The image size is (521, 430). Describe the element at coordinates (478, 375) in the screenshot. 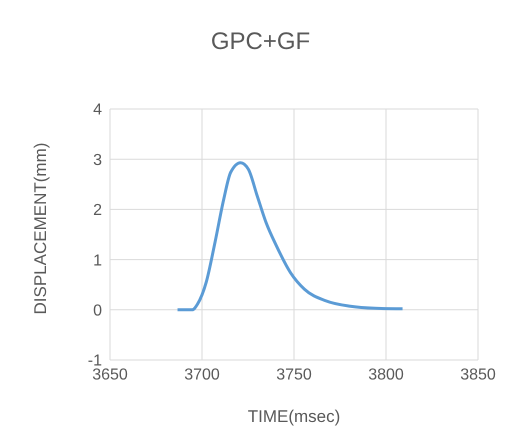

I see `x-tick-label: 3850` at that location.